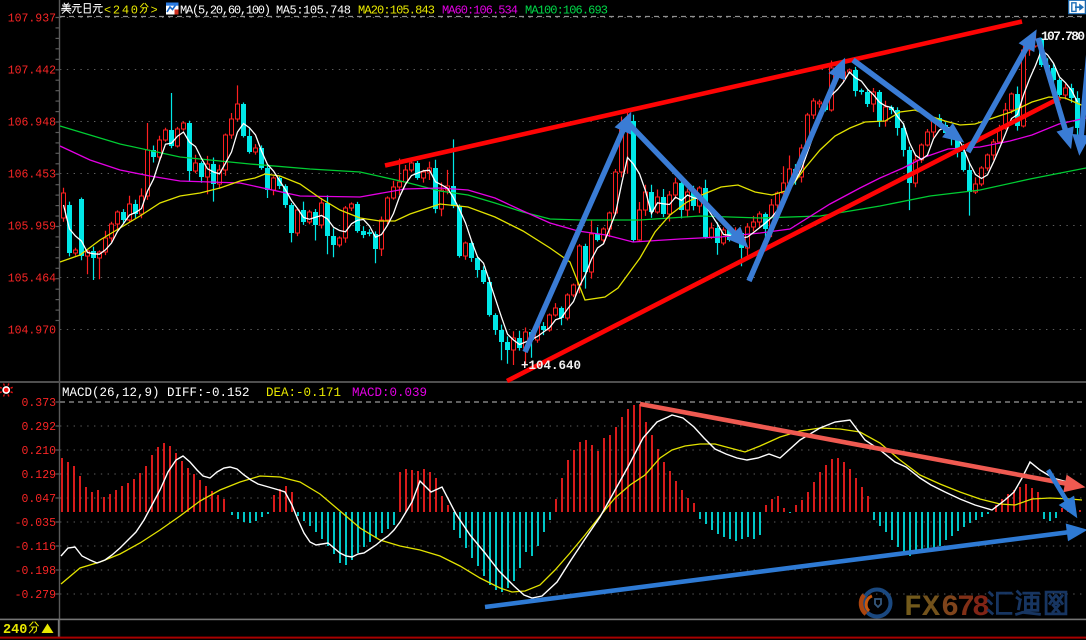 The image size is (1086, 640). Describe the element at coordinates (15, 630) in the screenshot. I see `svg-text: 240` at that location.